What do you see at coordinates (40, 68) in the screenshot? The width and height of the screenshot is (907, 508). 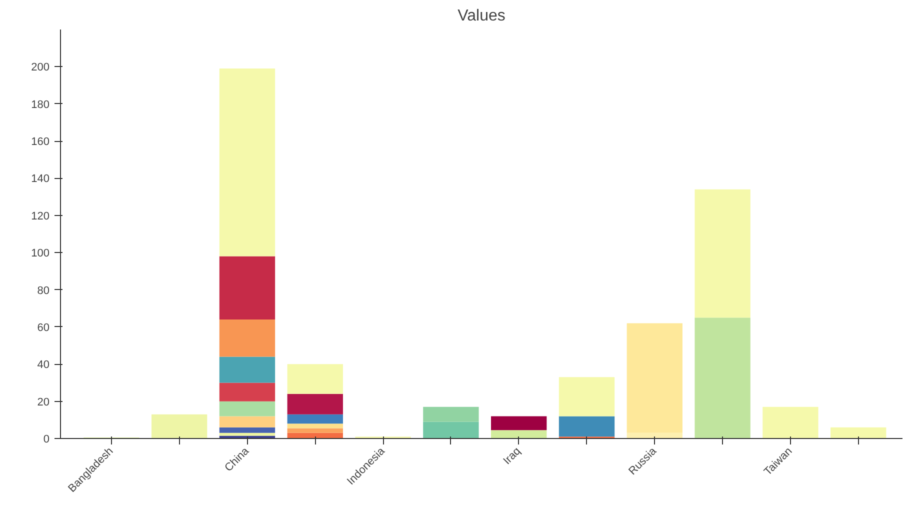 I see `y-tick-label: 200` at bounding box center [40, 68].